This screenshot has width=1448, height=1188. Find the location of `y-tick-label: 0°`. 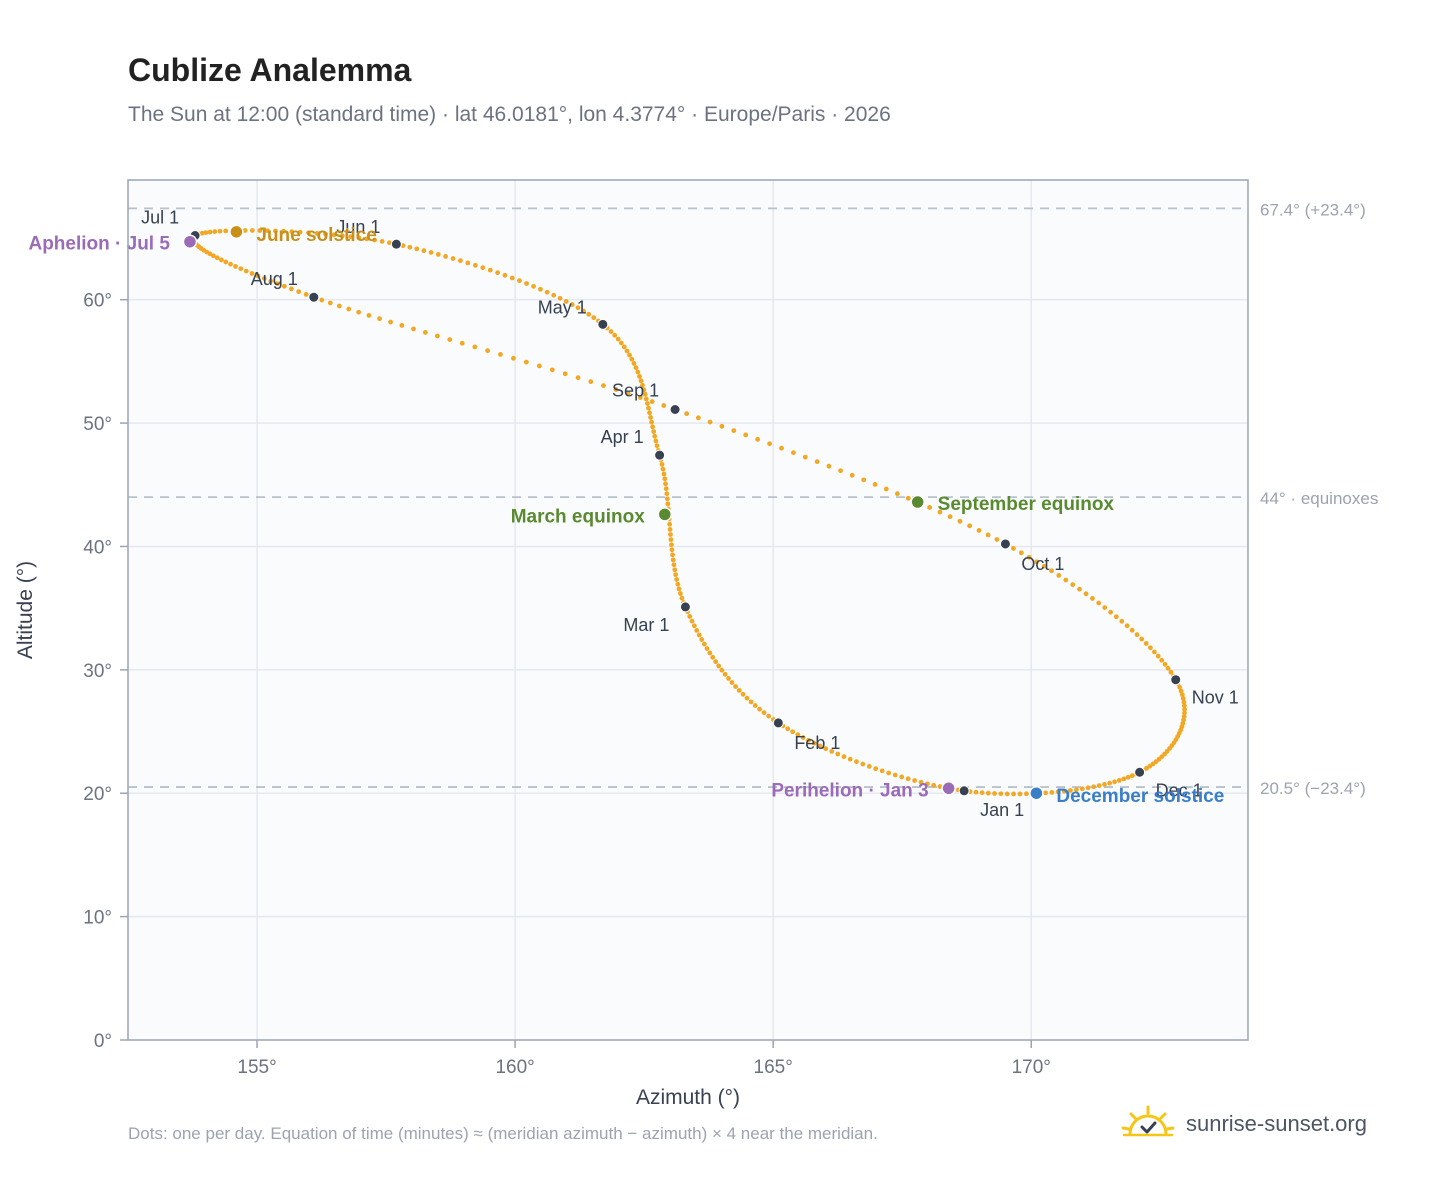

y-tick-label: 0° is located at coordinates (103, 1041).